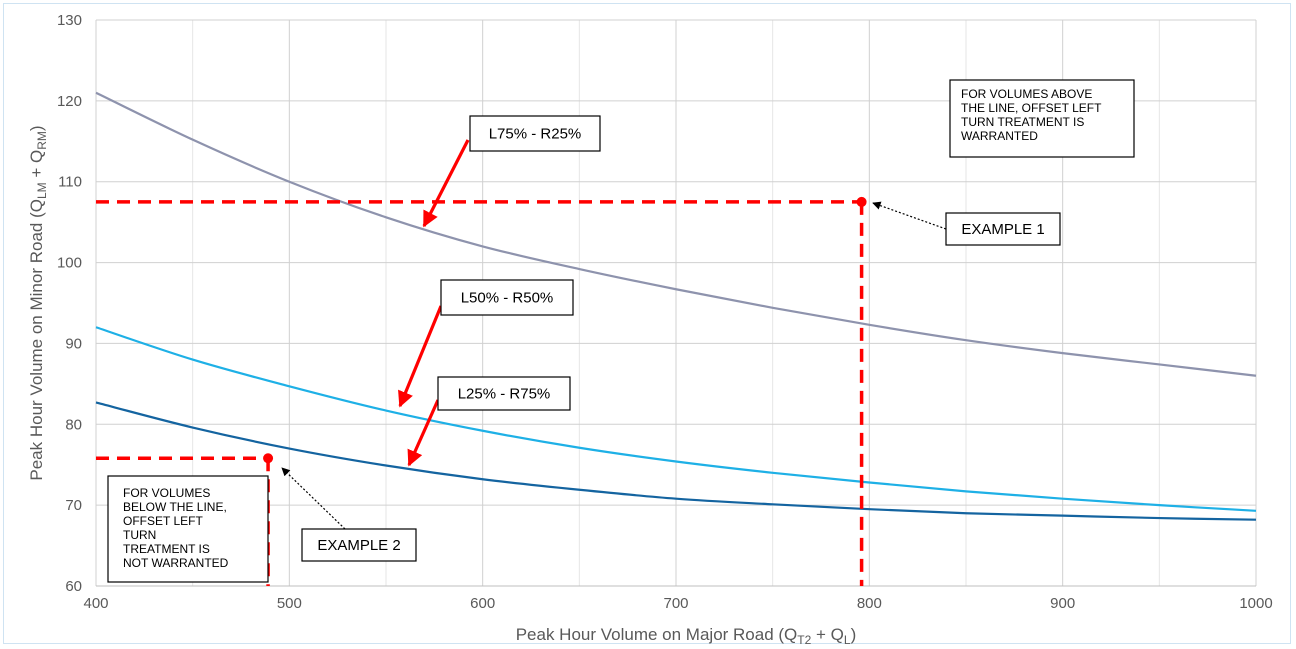 This screenshot has height=649, width=1296. What do you see at coordinates (166, 493) in the screenshot?
I see `note-below-line: FOR VOLUMES` at bounding box center [166, 493].